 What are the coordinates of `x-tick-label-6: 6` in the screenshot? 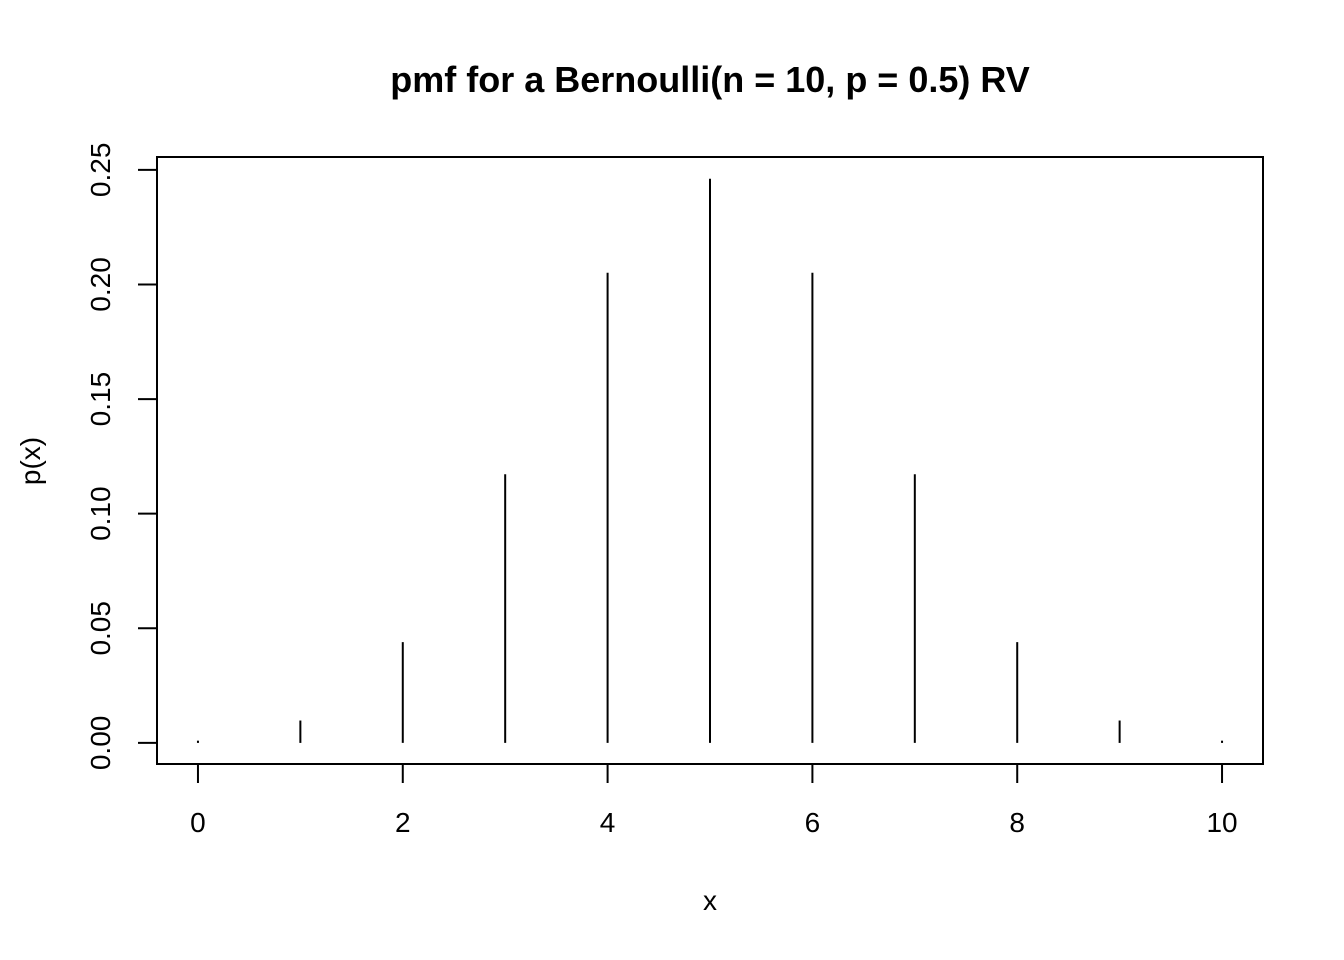 It's located at (813, 822).